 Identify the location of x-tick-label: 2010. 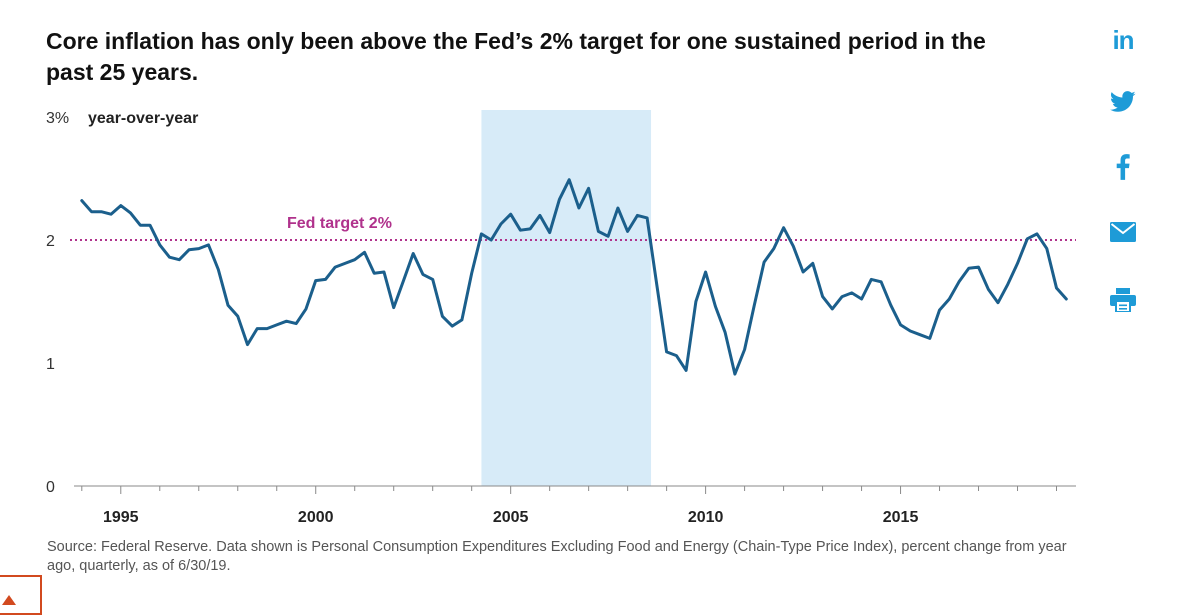
(706, 517).